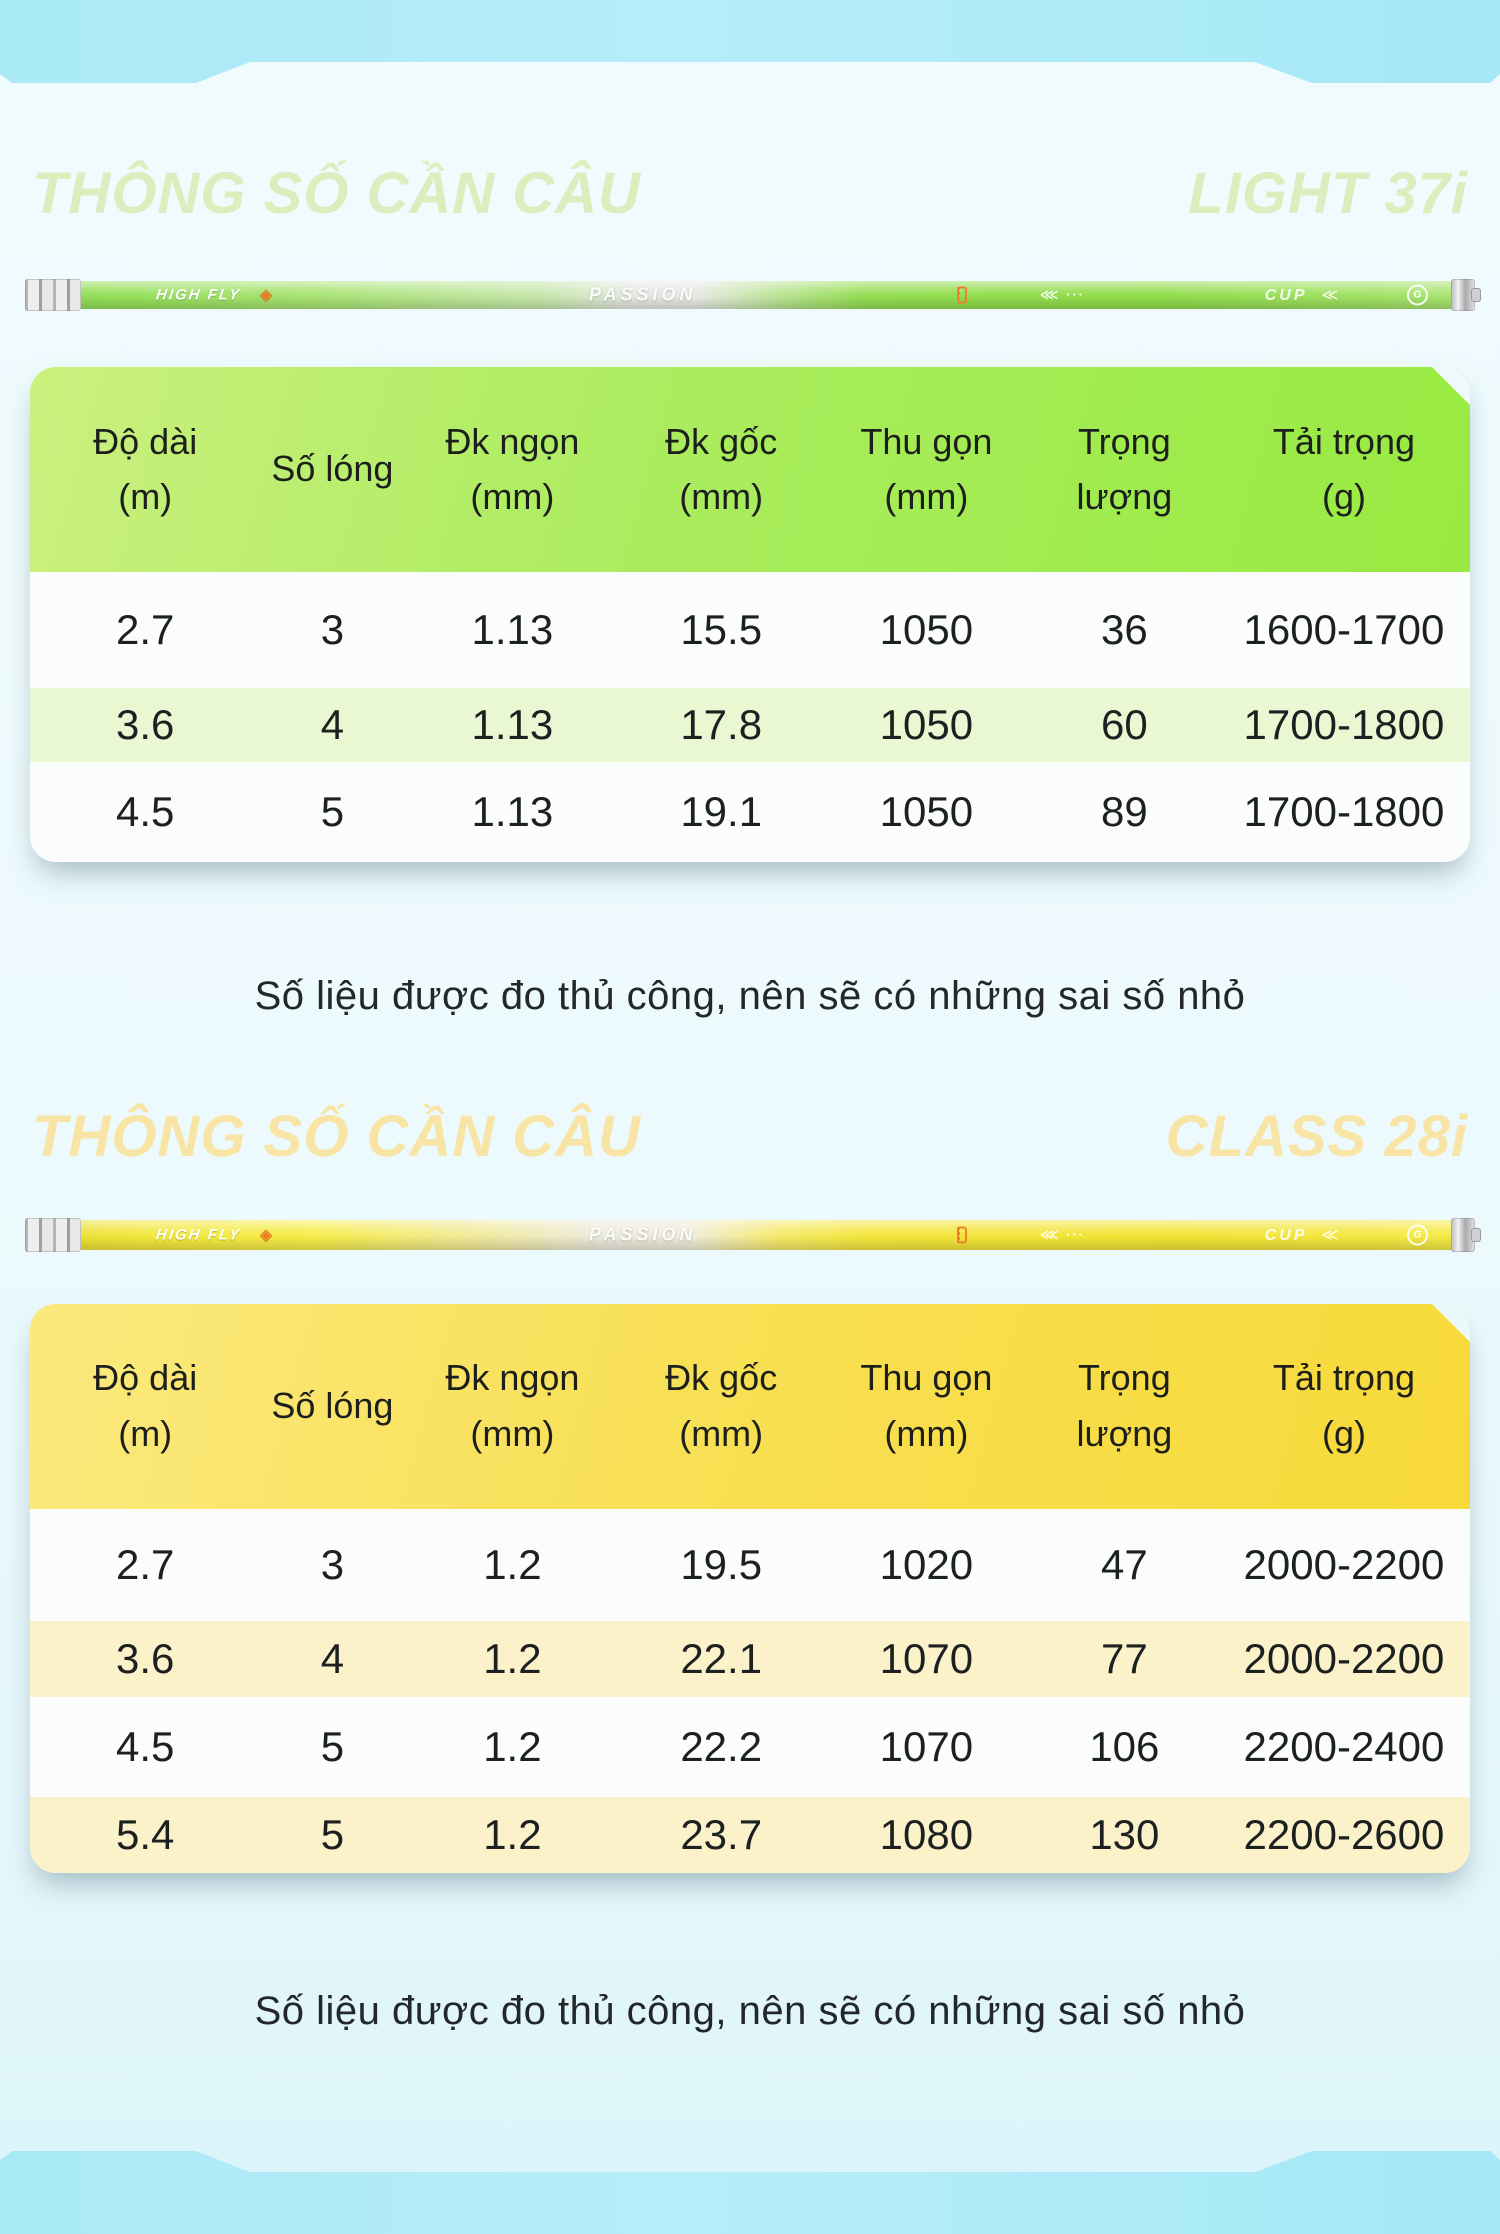  What do you see at coordinates (1344, 1834) in the screenshot?
I see `cell: 2200-2600` at bounding box center [1344, 1834].